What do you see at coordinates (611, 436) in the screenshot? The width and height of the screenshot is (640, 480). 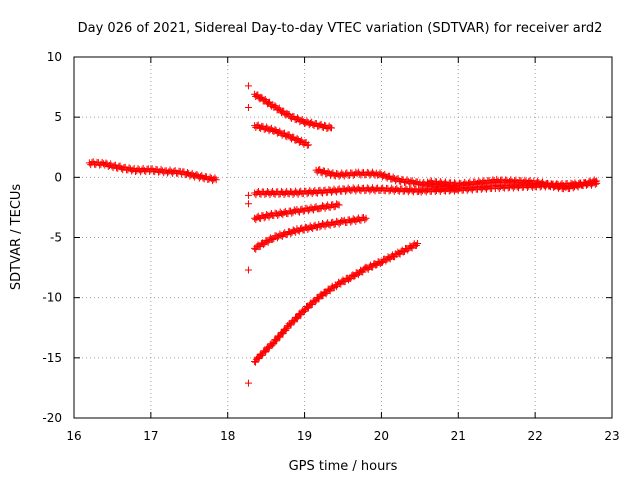 I see `x-tick-label: 23` at bounding box center [611, 436].